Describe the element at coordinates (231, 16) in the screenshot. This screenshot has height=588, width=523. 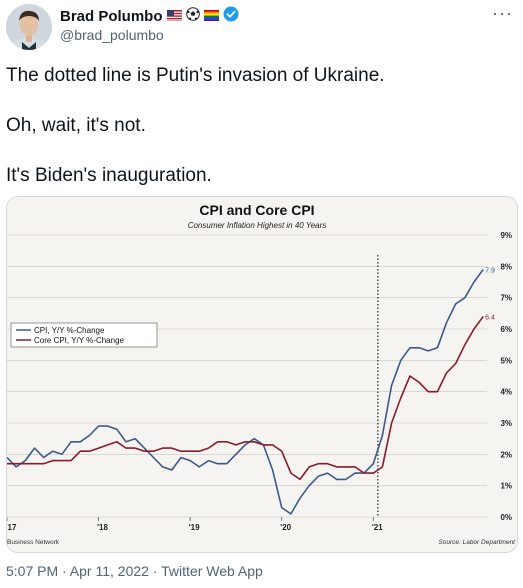
I see `verified-badge-icon` at that location.